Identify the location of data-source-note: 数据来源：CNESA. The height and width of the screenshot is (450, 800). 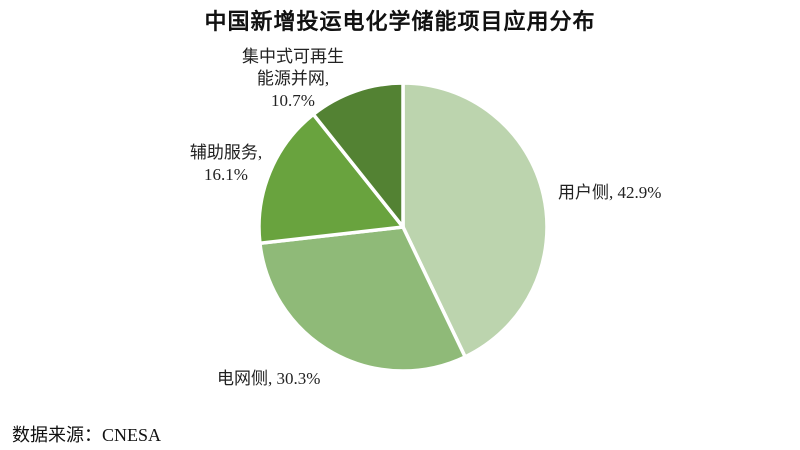
(87, 435).